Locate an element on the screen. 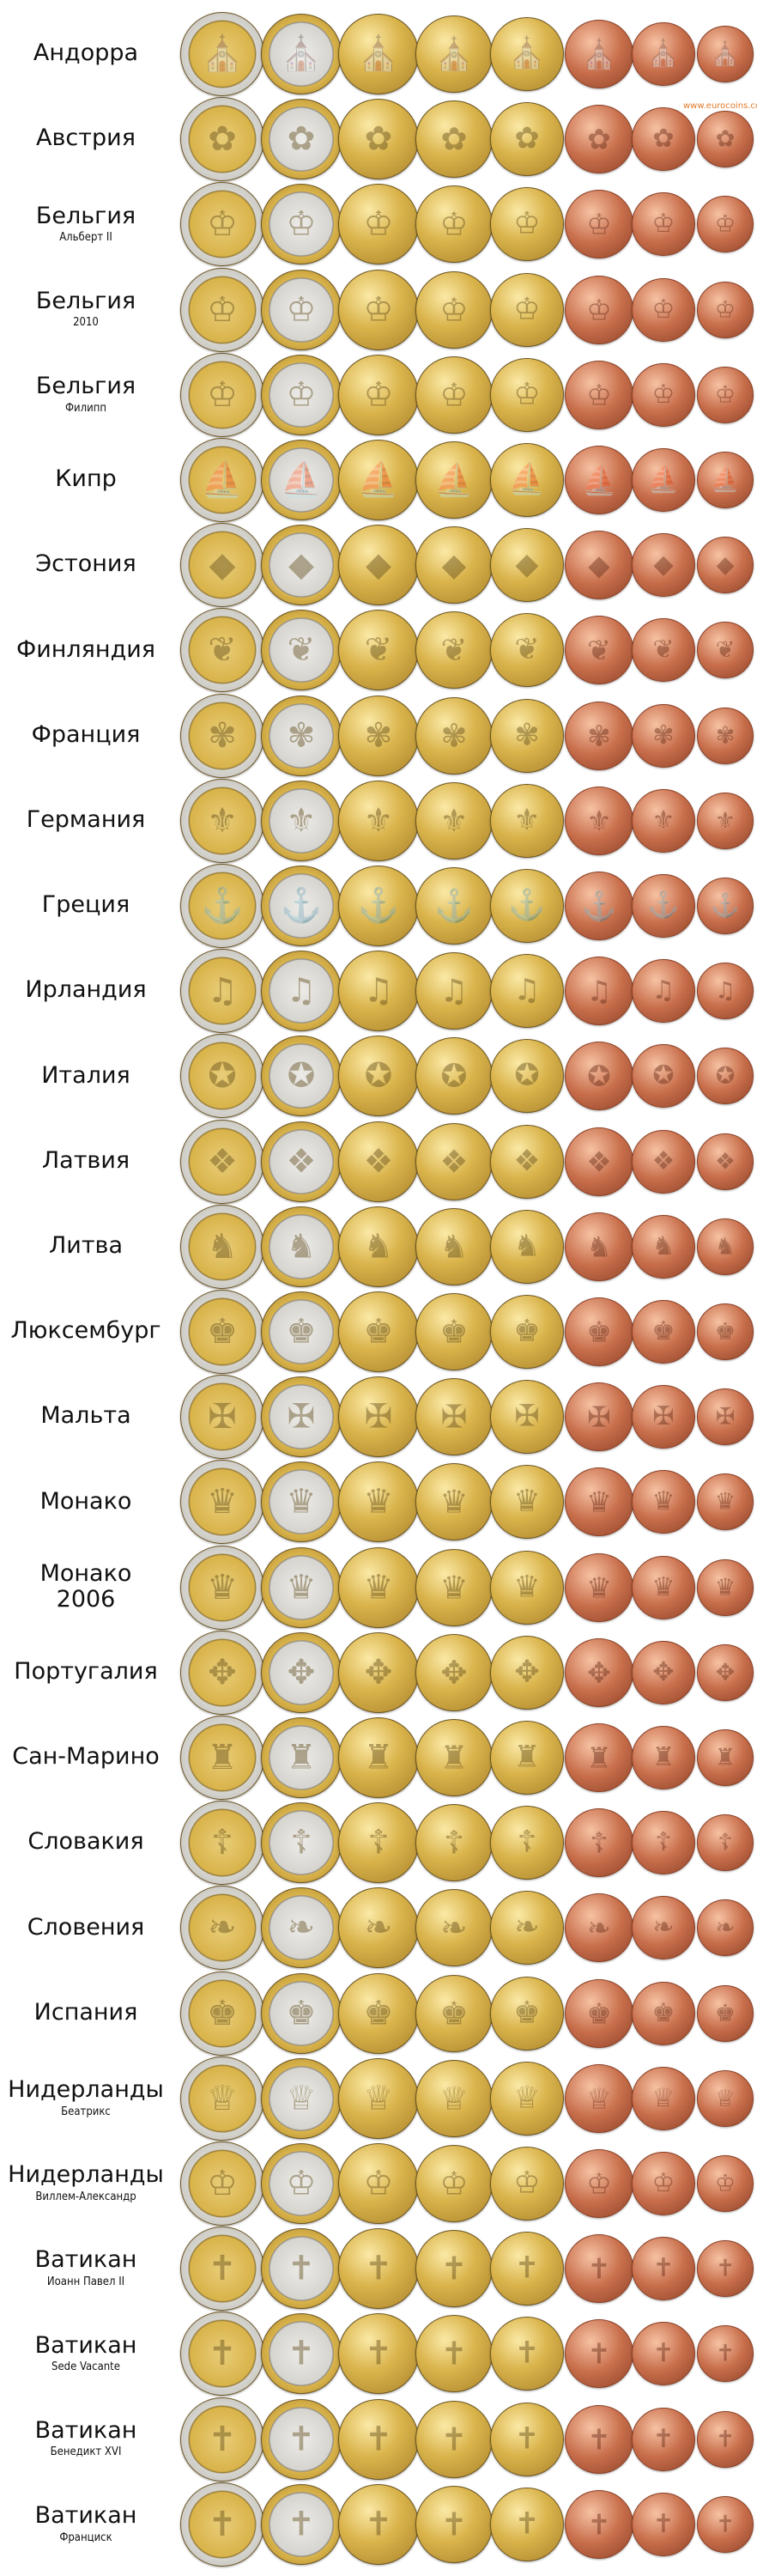 This screenshot has width=757, height=2576. country-label: Эстония is located at coordinates (86, 564).